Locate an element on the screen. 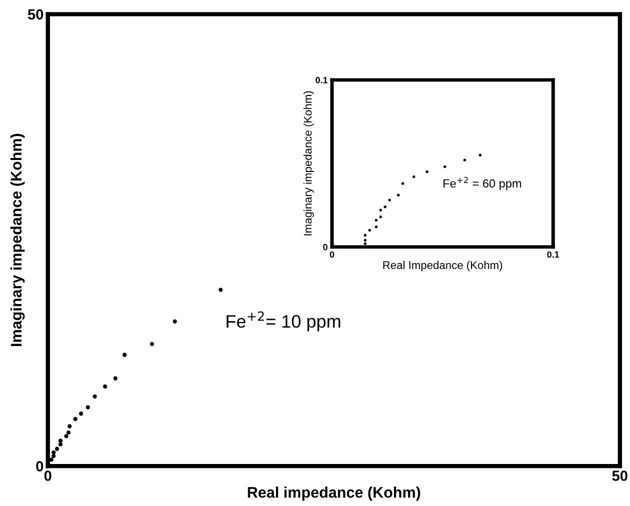  annotation: Fe$^{+2}$ = 60 ppm is located at coordinates (483, 183).